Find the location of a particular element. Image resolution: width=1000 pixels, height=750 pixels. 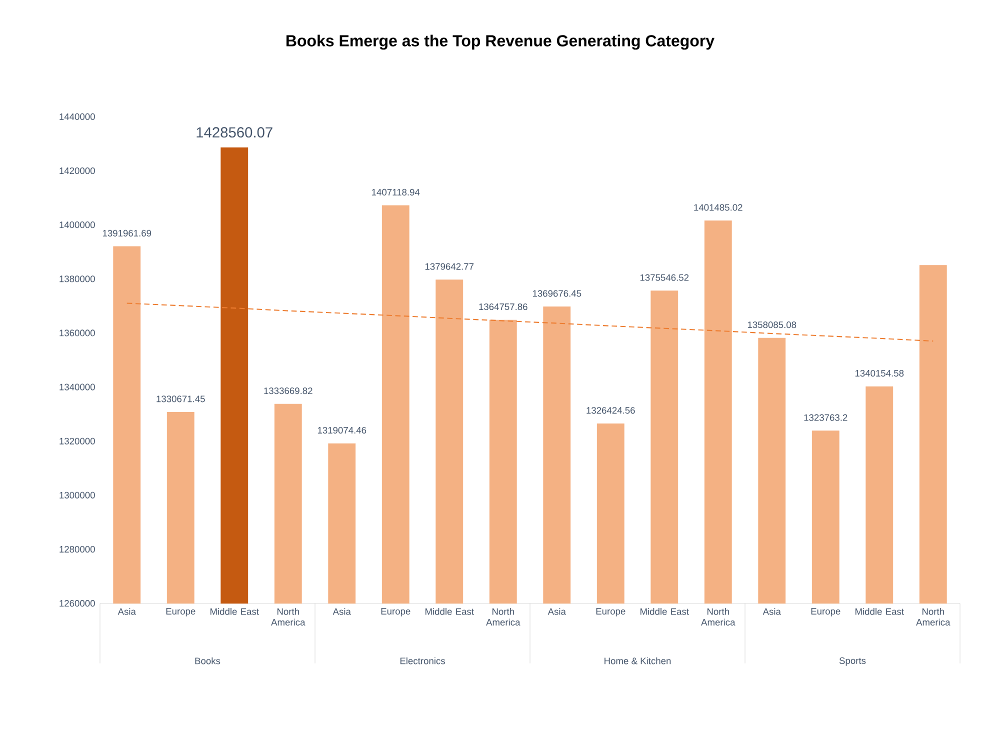

y-tick-label: 1320000 is located at coordinates (77, 441).